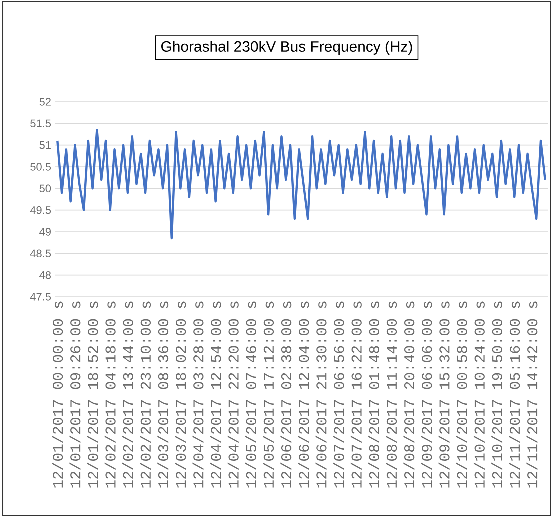 The image size is (555, 518). What do you see at coordinates (75, 395) in the screenshot?
I see `x-tick-label: 12/01/2017 09:26:00 s` at bounding box center [75, 395].